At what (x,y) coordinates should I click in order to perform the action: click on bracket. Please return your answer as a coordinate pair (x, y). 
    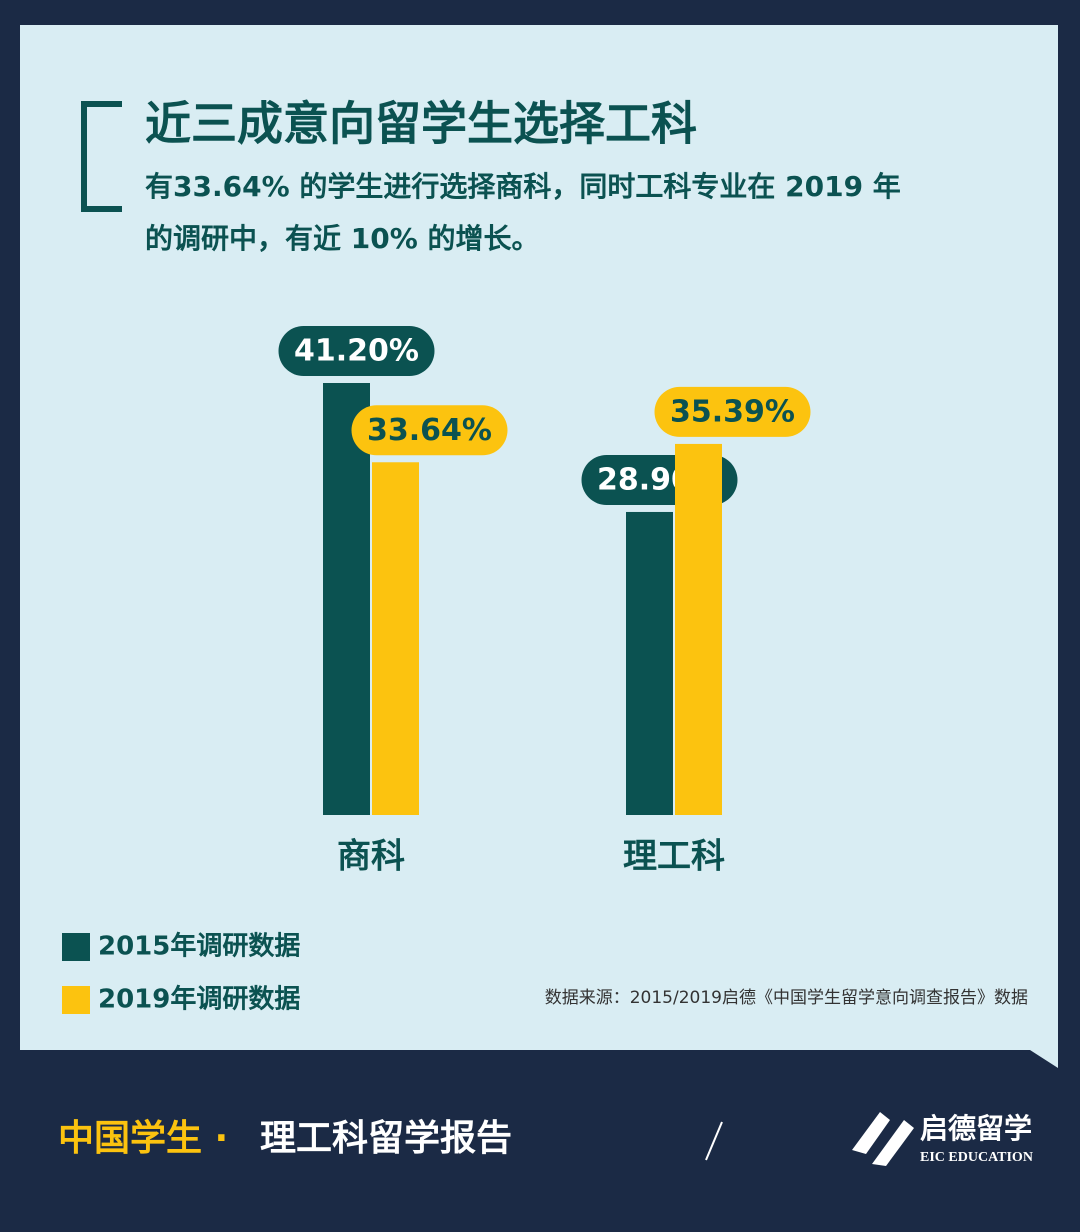
    Looking at the image, I should click on (101, 156).